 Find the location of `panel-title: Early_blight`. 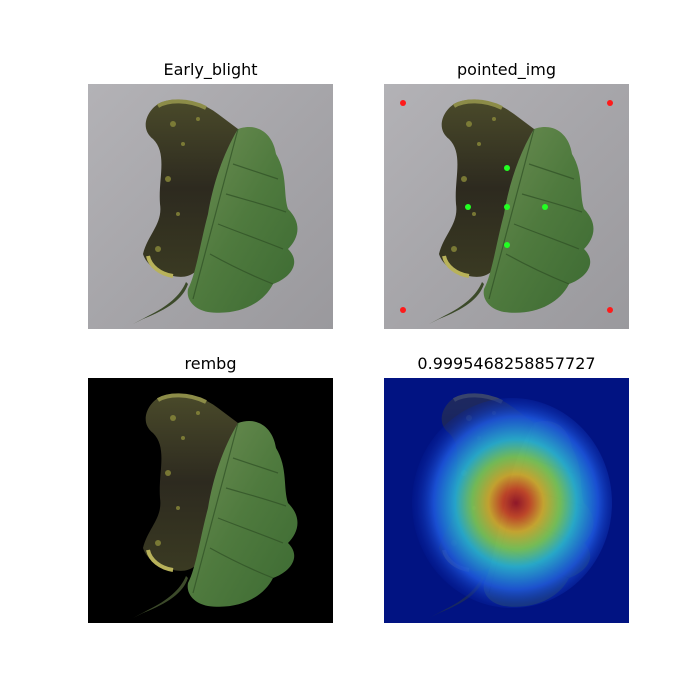

panel-title: Early_blight is located at coordinates (210, 69).